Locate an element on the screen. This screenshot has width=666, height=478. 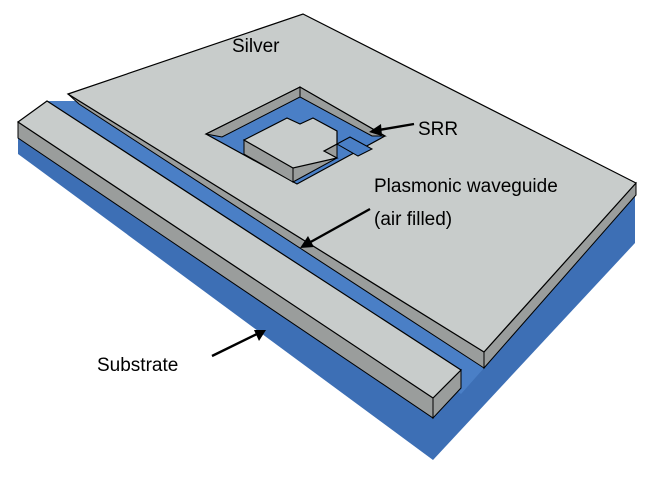
substrate-arrow-line is located at coordinates (235, 344).